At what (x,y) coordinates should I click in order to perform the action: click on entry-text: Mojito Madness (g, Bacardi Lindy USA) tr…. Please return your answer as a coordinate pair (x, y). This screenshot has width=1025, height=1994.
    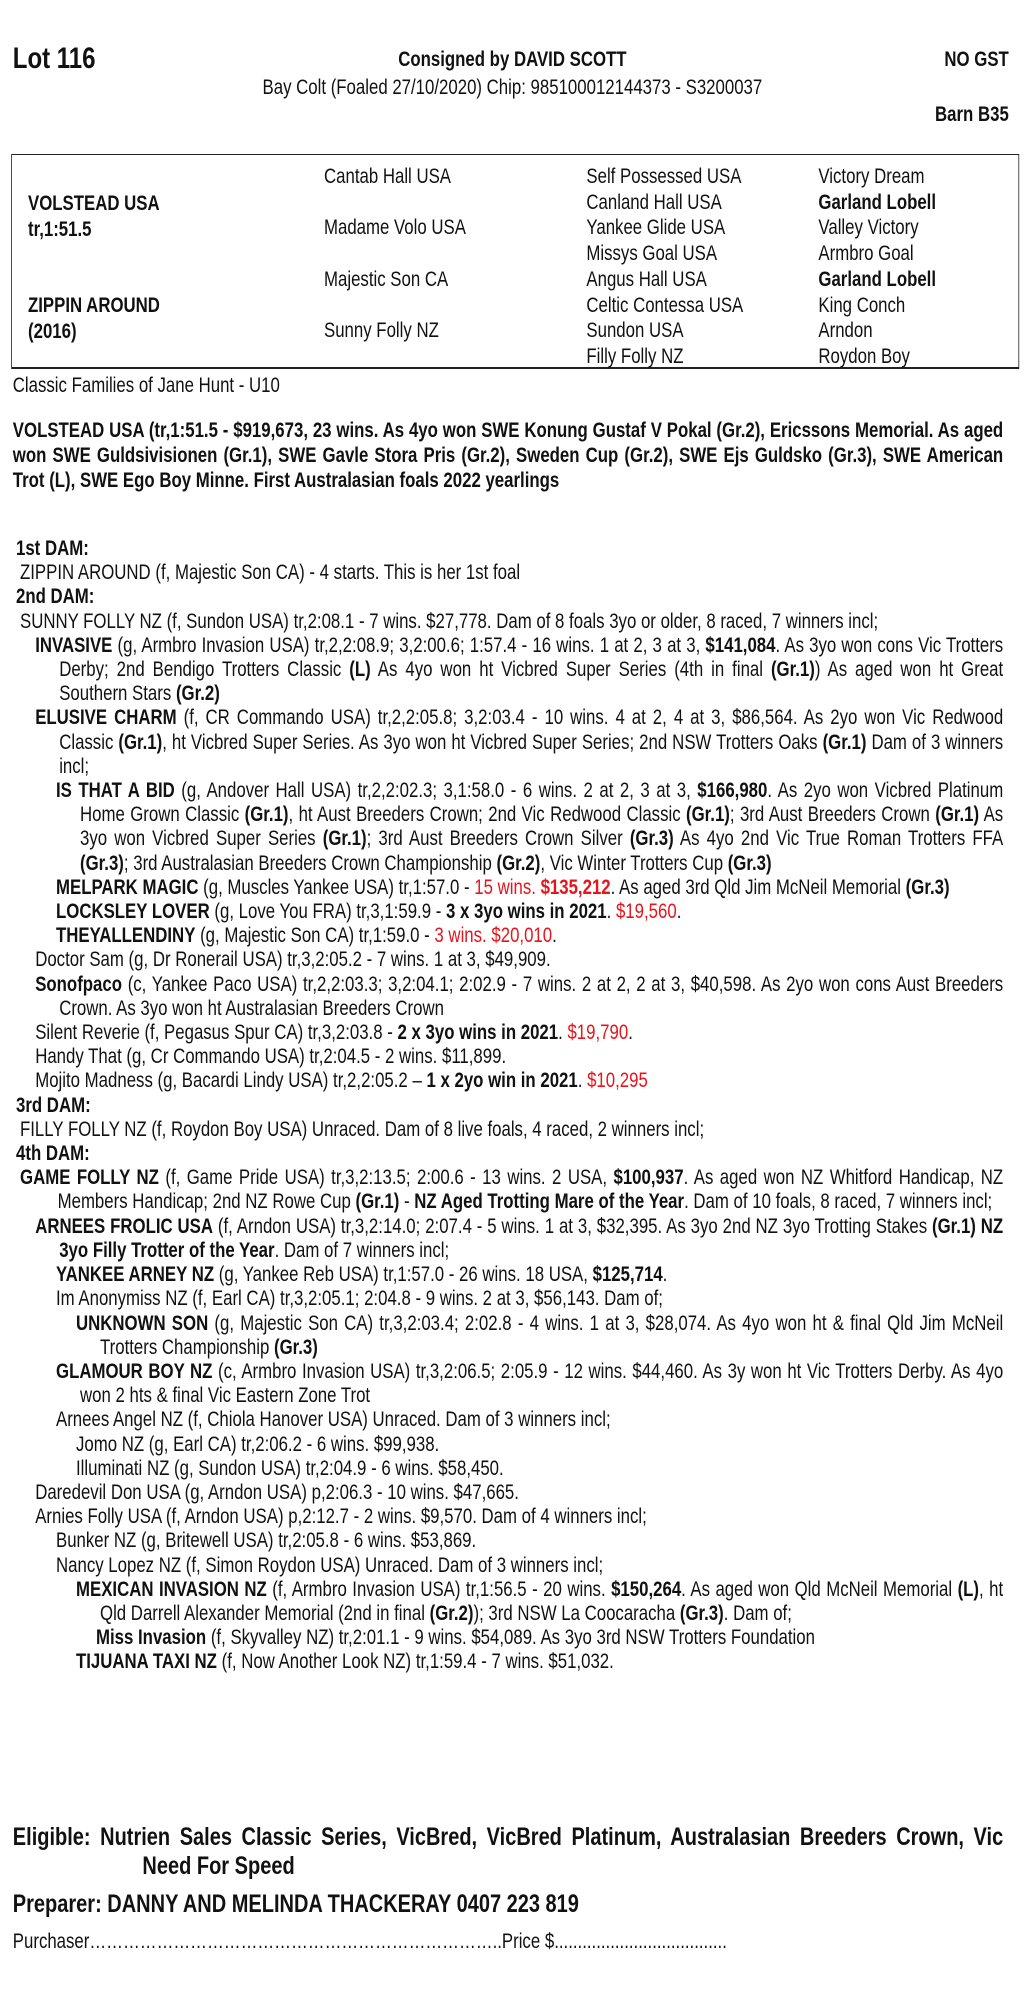
    Looking at the image, I should click on (231, 1081).